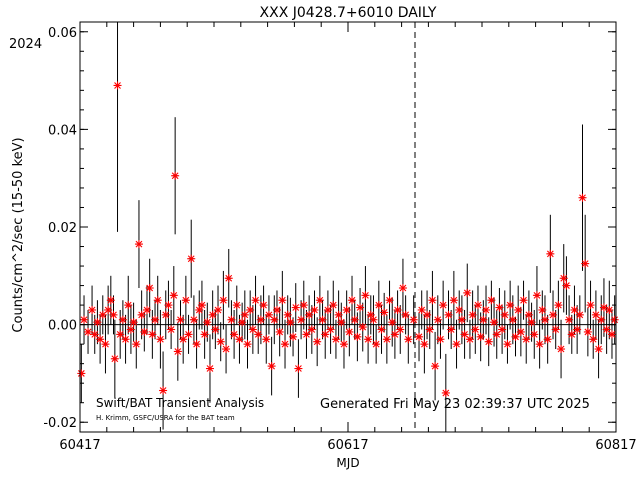  What do you see at coordinates (180, 403) in the screenshot?
I see `footer-analysis-label: Swift/BAT Transient Analysis` at bounding box center [180, 403].